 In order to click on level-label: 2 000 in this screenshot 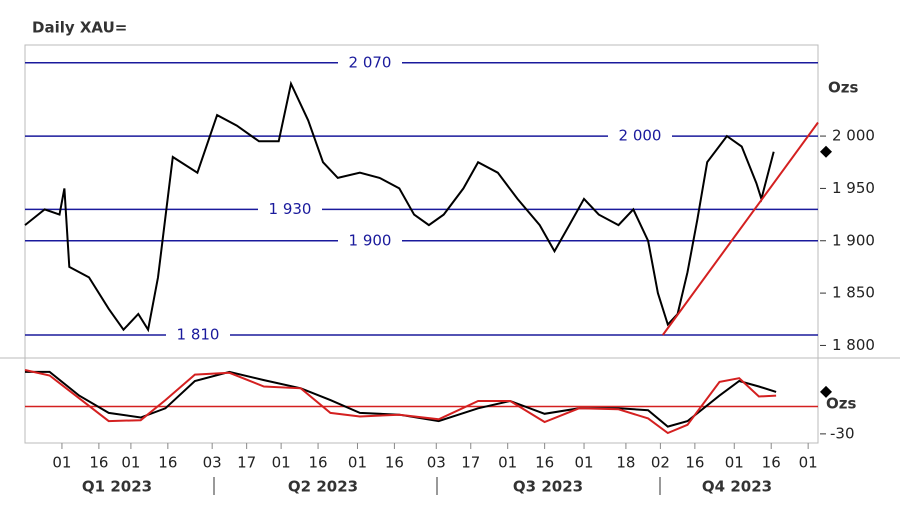, I will do `click(640, 136)`.